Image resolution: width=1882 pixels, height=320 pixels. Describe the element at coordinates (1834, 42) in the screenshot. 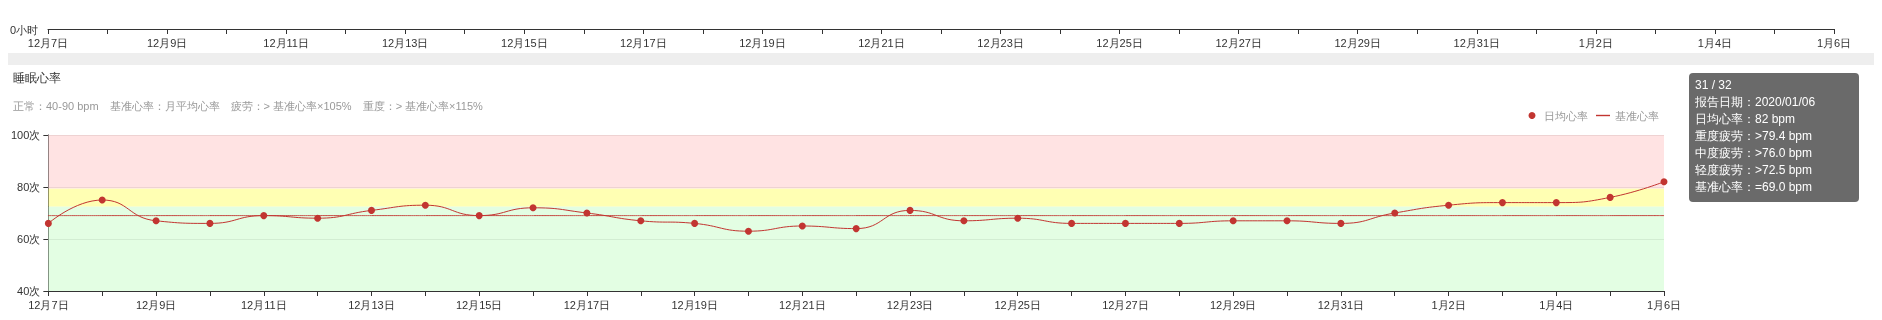

I see `category-label: 1月6日` at that location.